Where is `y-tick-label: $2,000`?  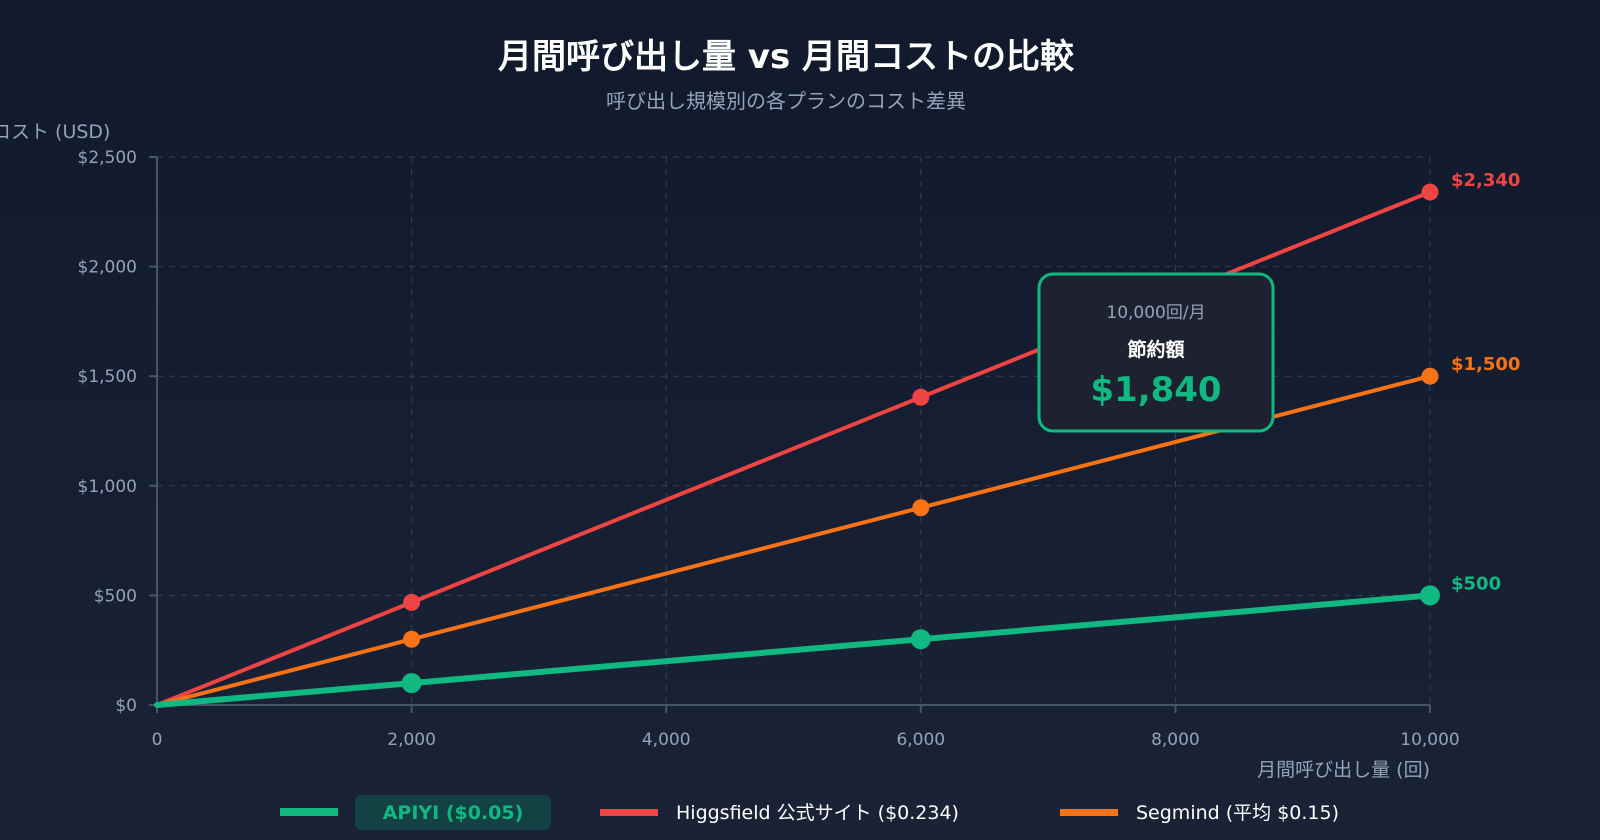 y-tick-label: $2,000 is located at coordinates (107, 268).